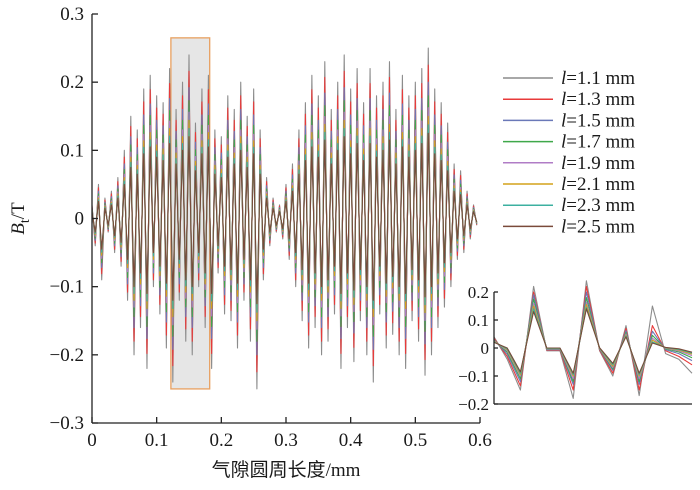  I want to click on legend-label-4: l=1.9 mm, so click(598, 163).